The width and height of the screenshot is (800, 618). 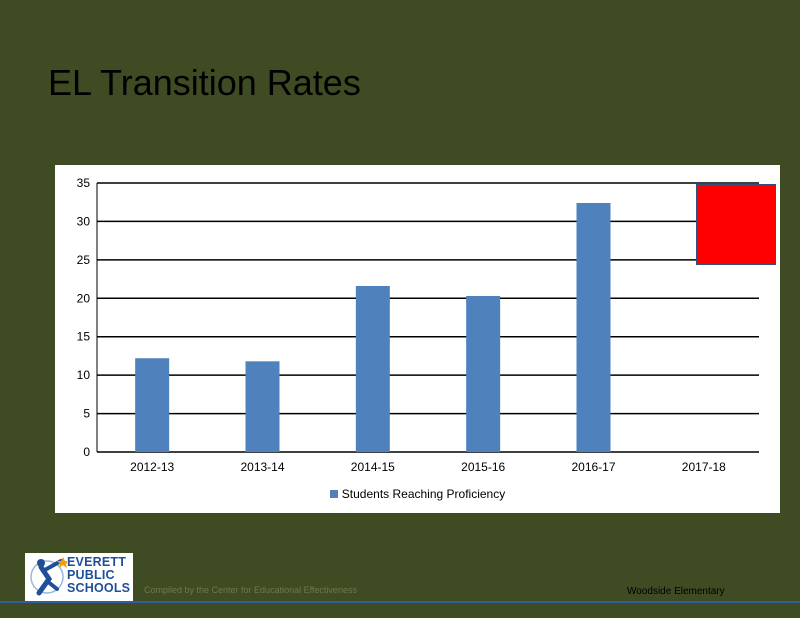 I want to click on y-tick-label: 35, so click(x=84, y=183).